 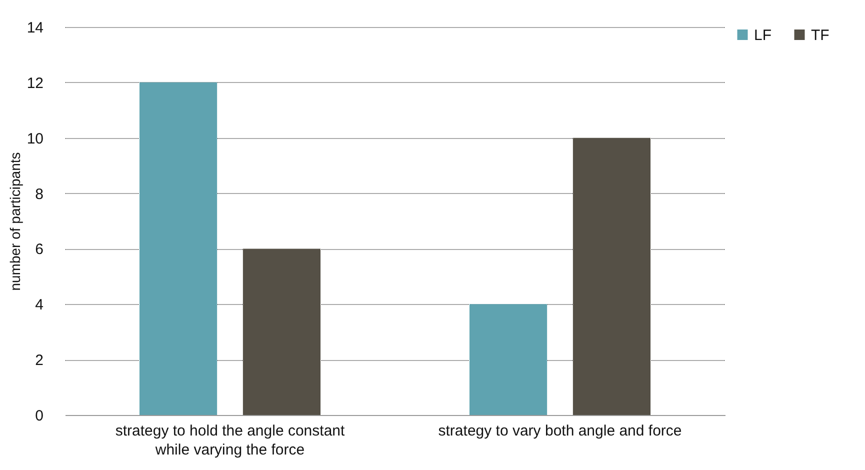 What do you see at coordinates (820, 35) in the screenshot?
I see `legend-label: TF` at bounding box center [820, 35].